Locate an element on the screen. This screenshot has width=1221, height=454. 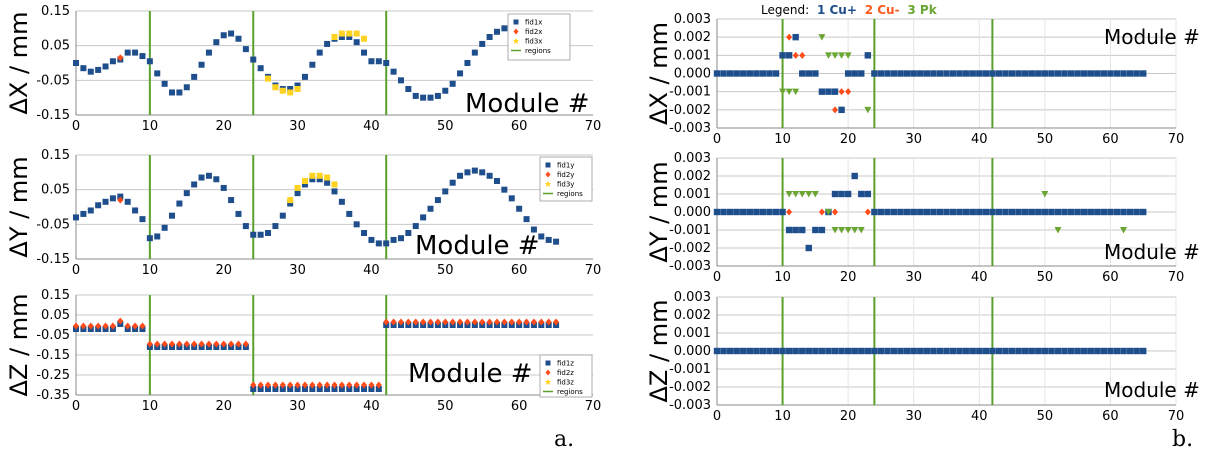
y-tick-label: 0.002 is located at coordinates (692, 315).